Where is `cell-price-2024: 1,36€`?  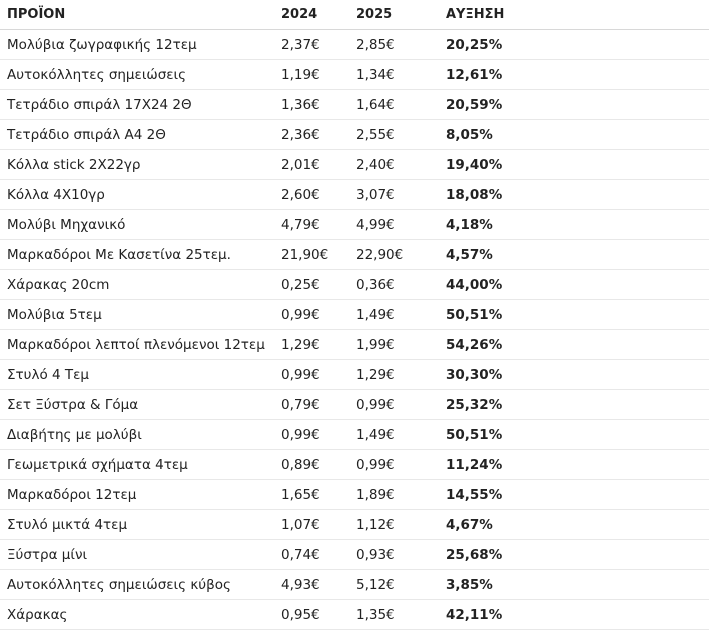 cell-price-2024: 1,36€ is located at coordinates (300, 105).